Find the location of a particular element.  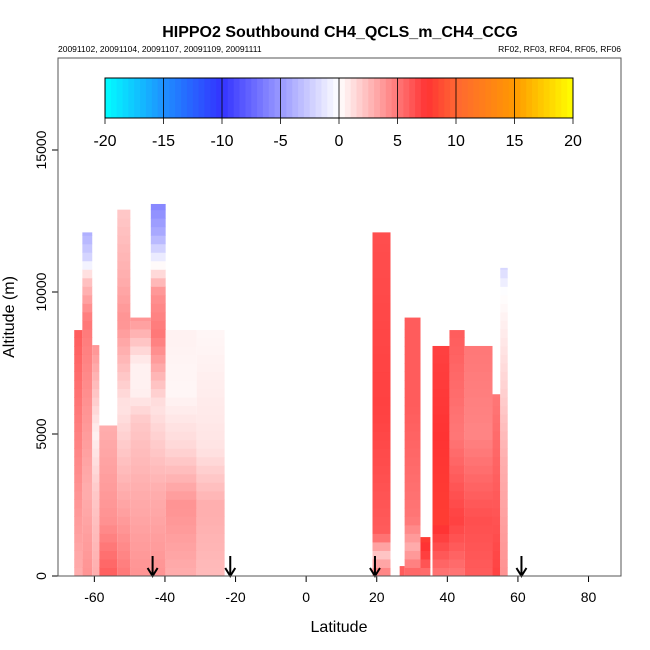

y-axis-label: Altitude (m) is located at coordinates (9, 317).